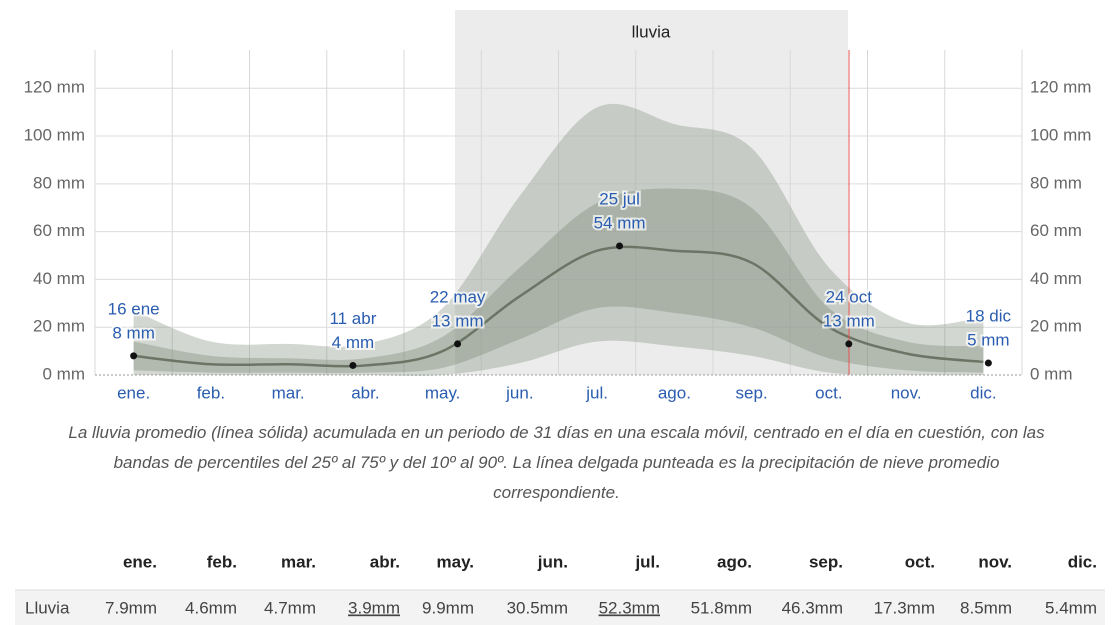  What do you see at coordinates (222, 561) in the screenshot?
I see `table-header: feb.` at bounding box center [222, 561].